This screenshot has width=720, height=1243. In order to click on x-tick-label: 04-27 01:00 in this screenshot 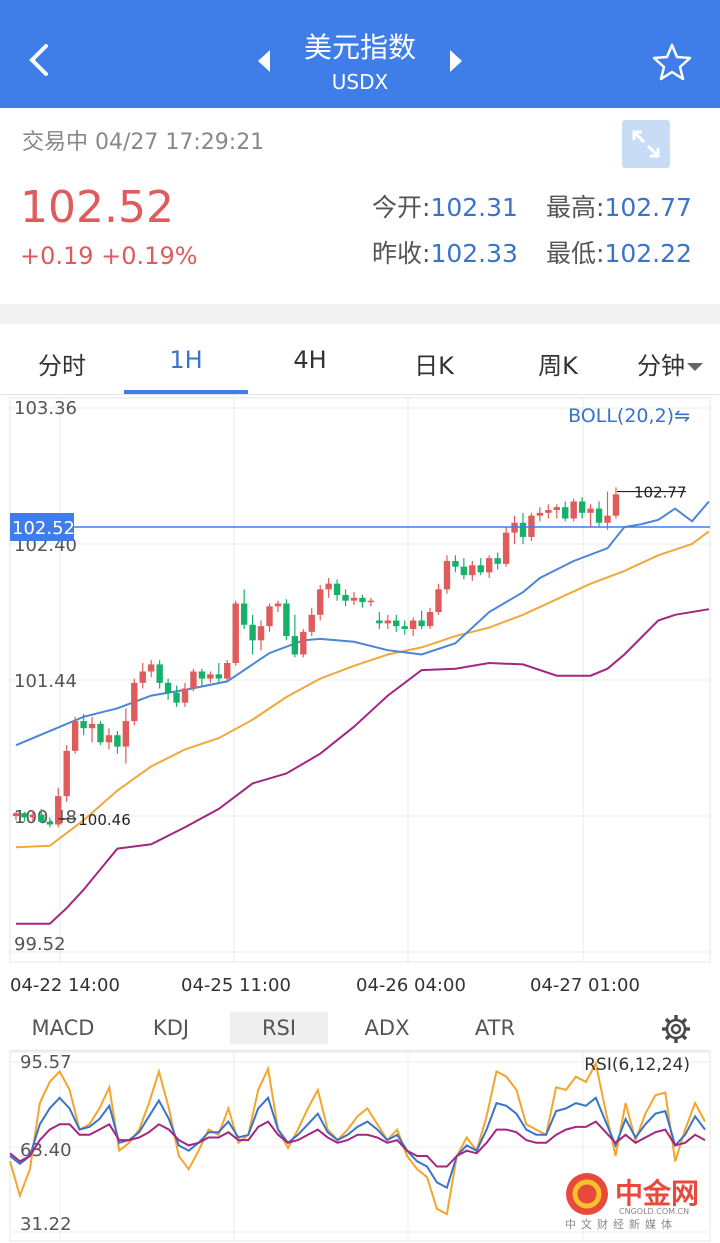, I will do `click(585, 985)`.